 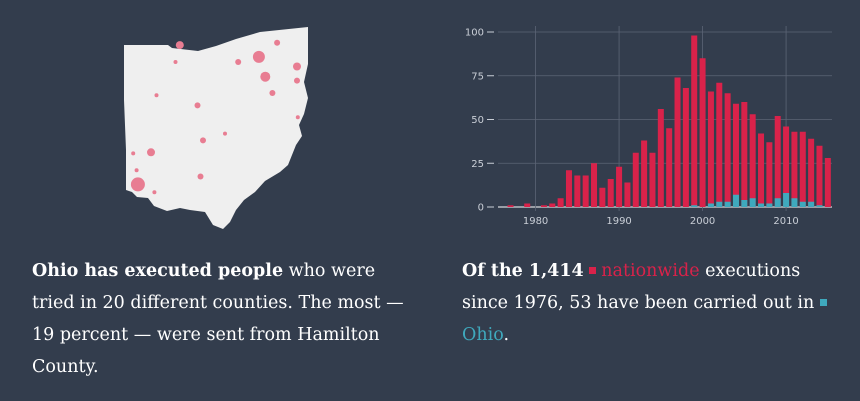 I want to click on x-tick-label: 2010, so click(x=785, y=221).